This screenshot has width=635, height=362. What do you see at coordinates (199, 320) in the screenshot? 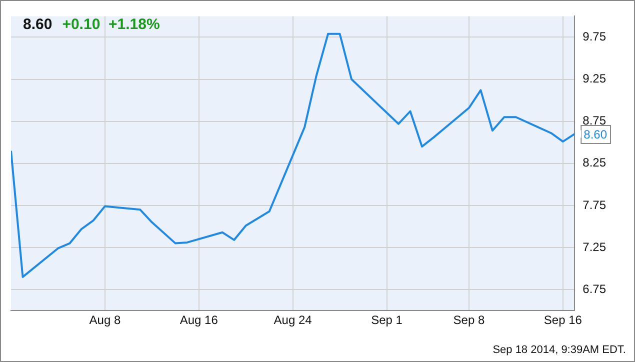
I see `x-tick-label: Aug 16` at bounding box center [199, 320].